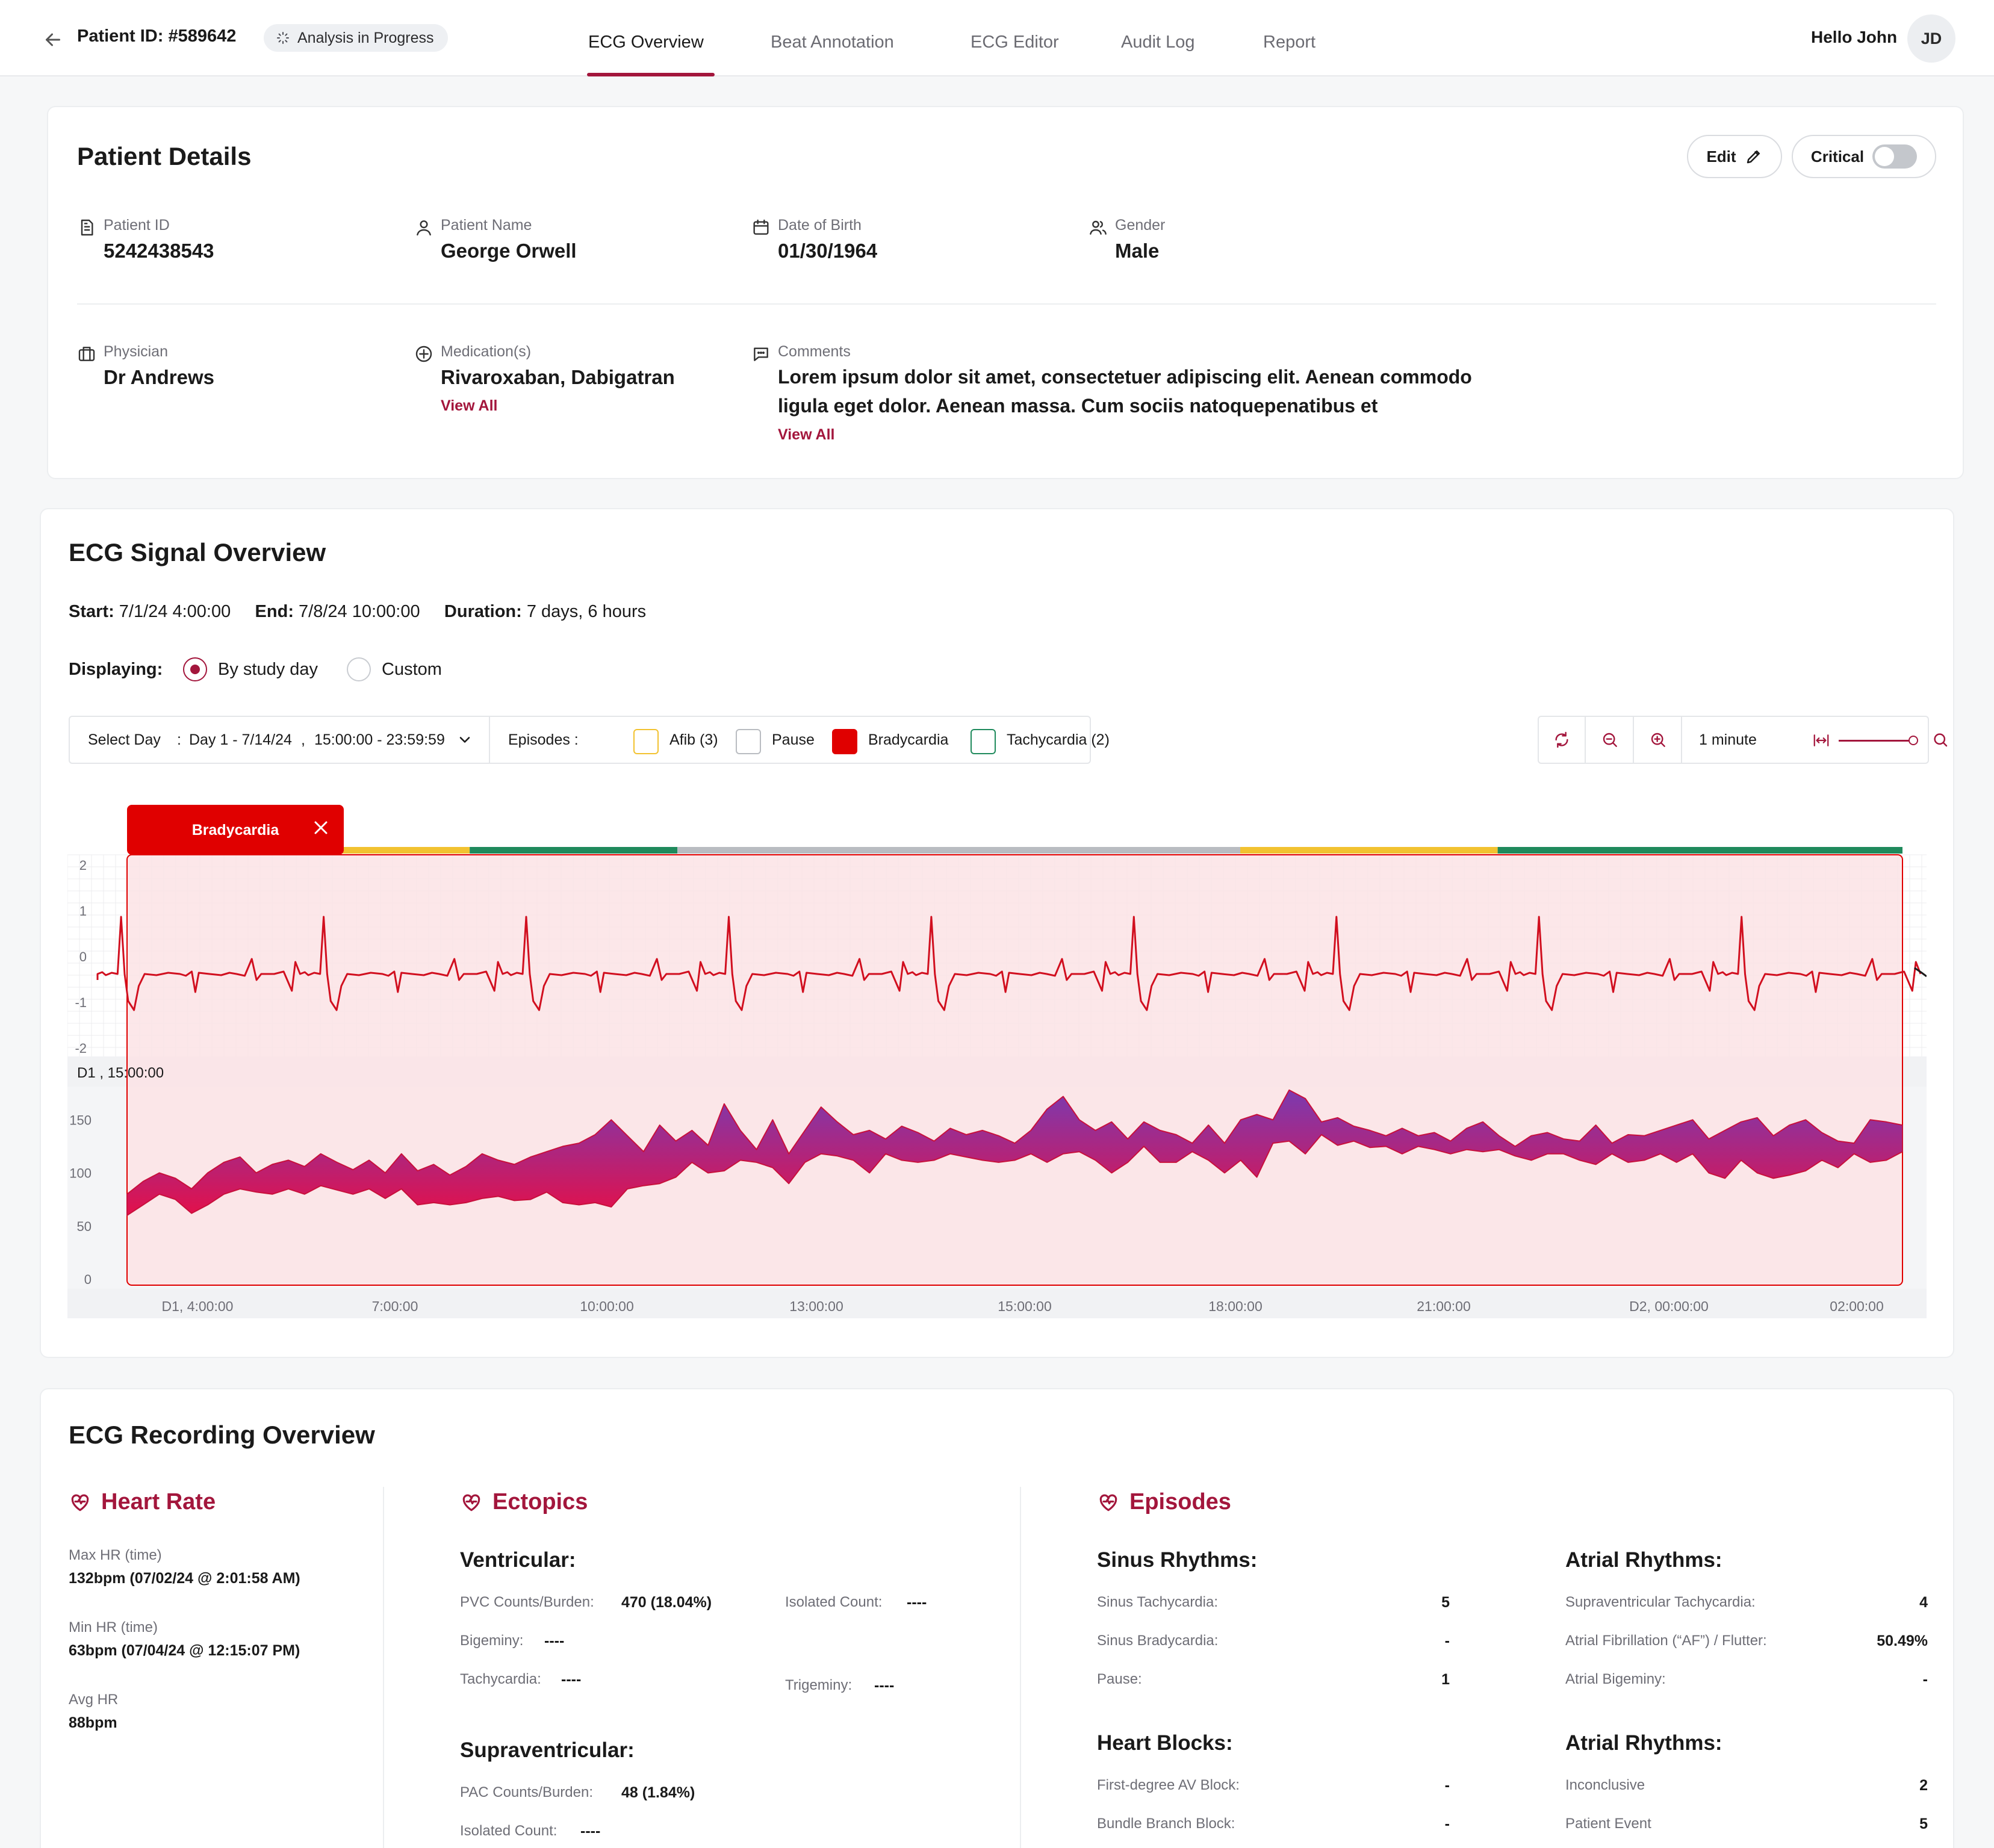 The height and width of the screenshot is (1848, 1994). I want to click on trigeminy-label: Trigeminy:, so click(819, 1685).